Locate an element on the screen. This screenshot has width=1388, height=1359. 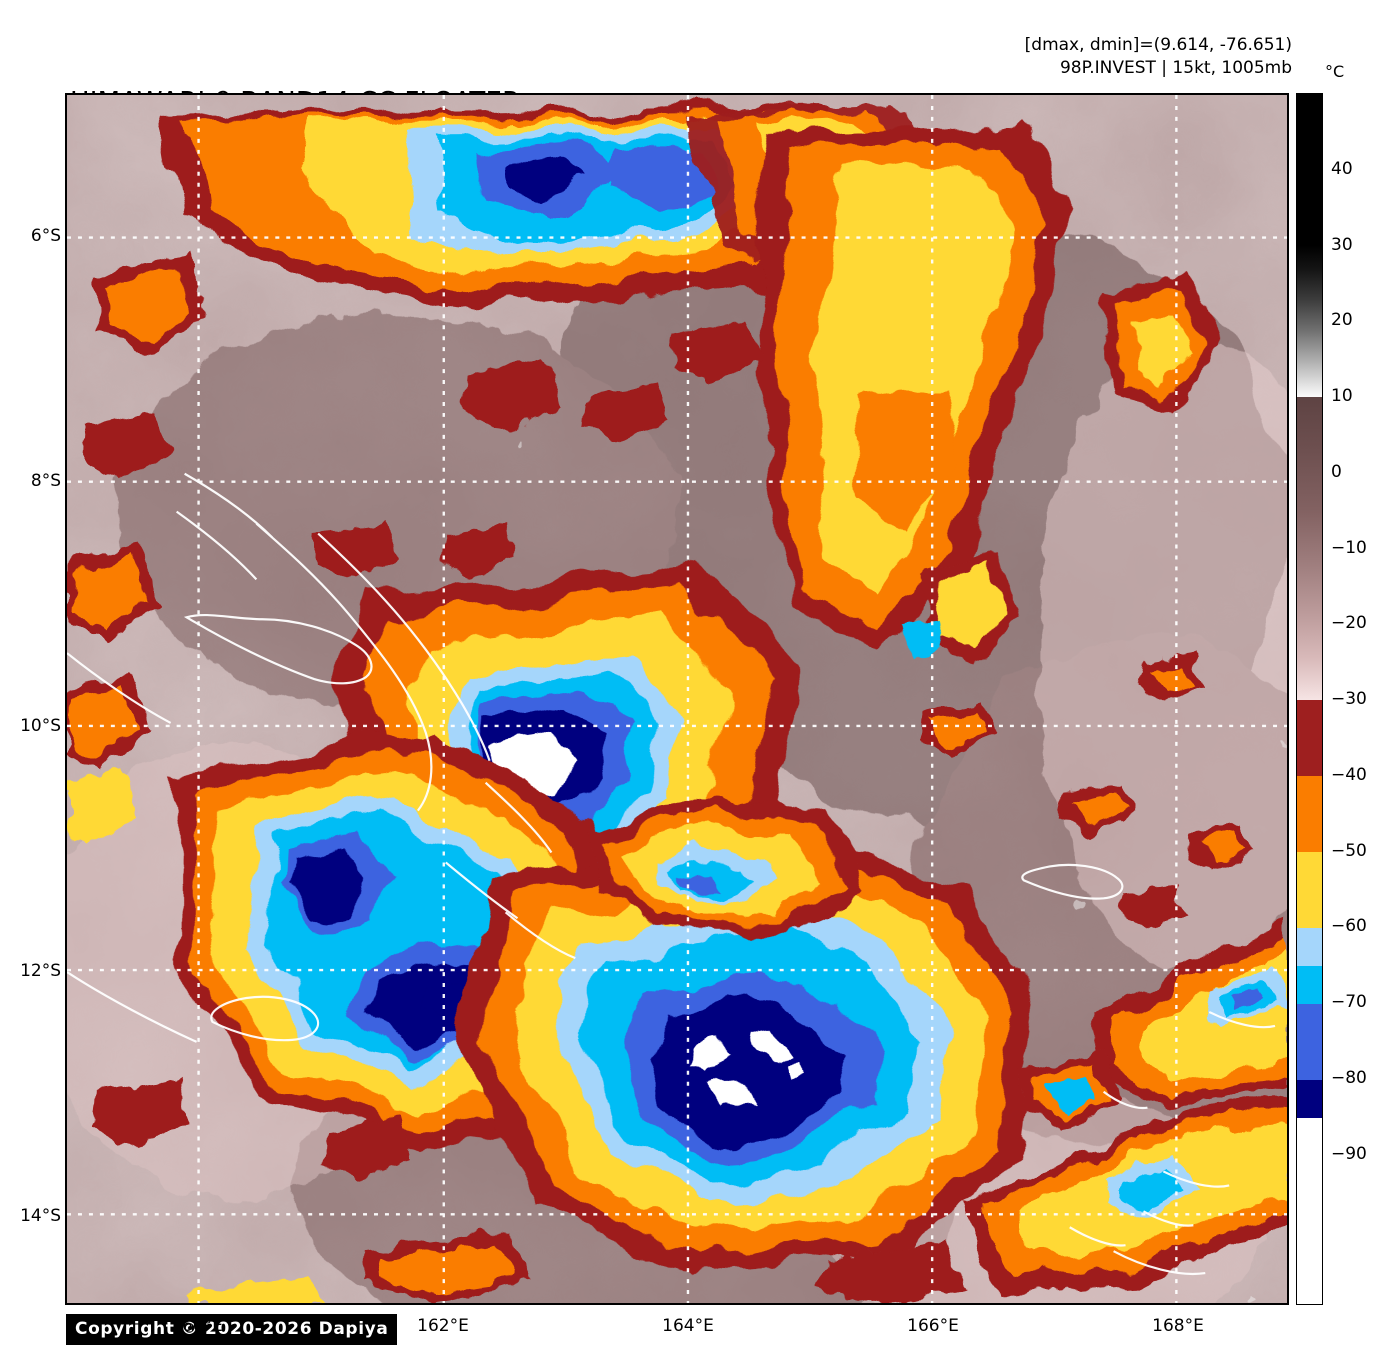
xtick-label: 162°E is located at coordinates (443, 1326).